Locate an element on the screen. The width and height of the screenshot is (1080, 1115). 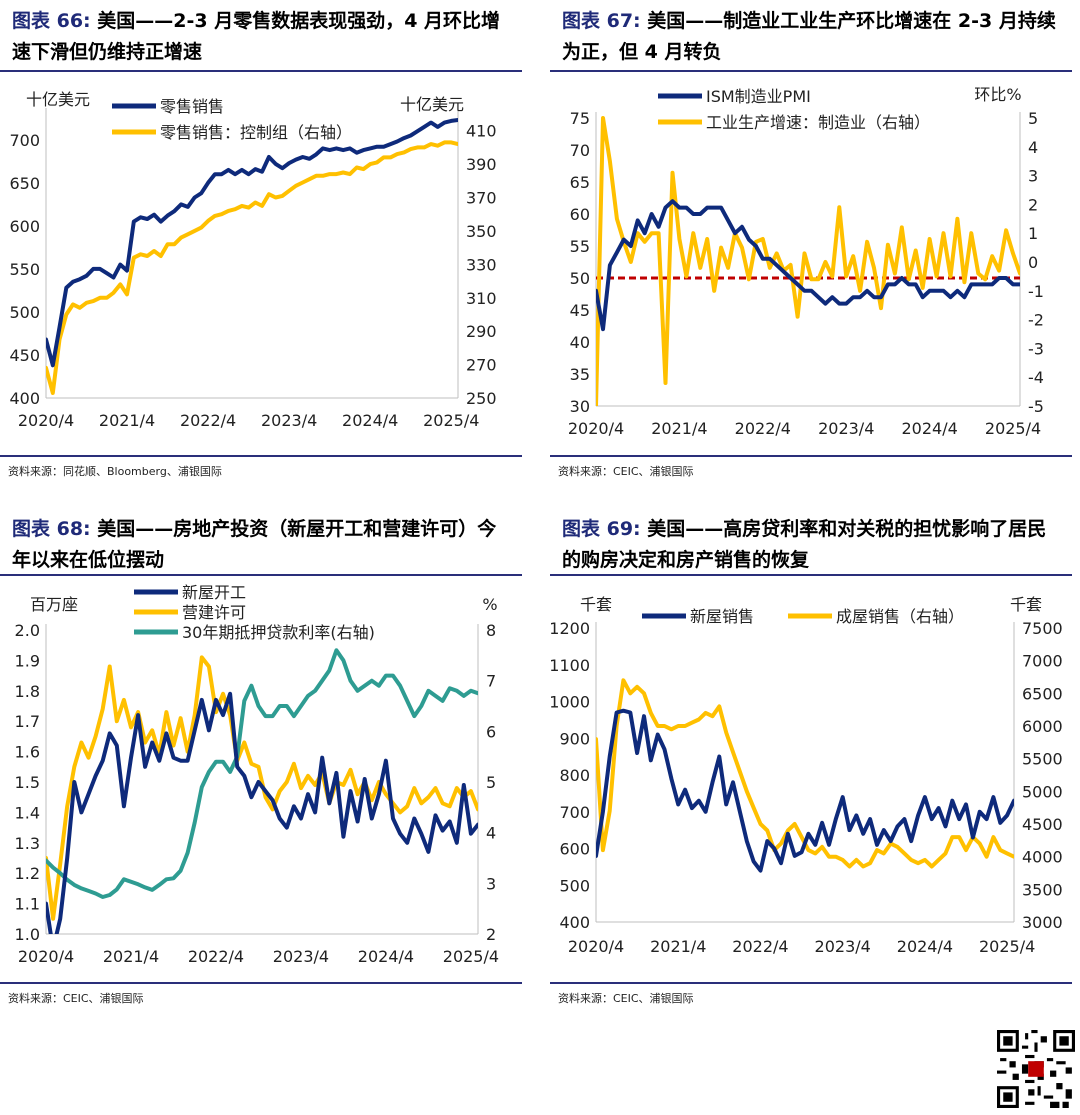
y-left-tick-label: 1.5 is located at coordinates (27, 782).